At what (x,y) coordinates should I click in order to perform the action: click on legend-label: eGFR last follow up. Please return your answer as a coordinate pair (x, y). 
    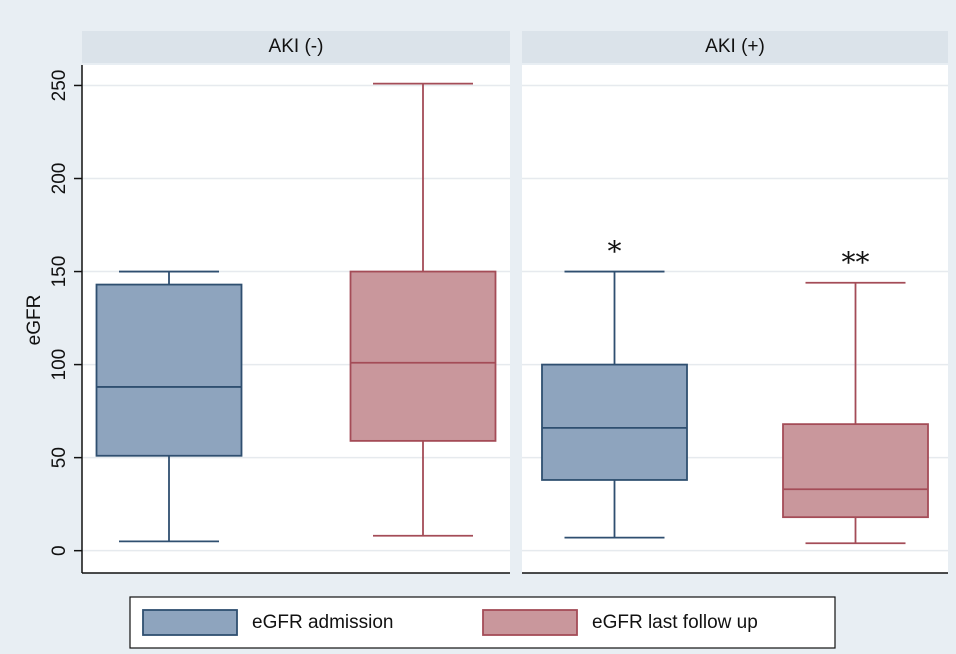
    Looking at the image, I should click on (675, 622).